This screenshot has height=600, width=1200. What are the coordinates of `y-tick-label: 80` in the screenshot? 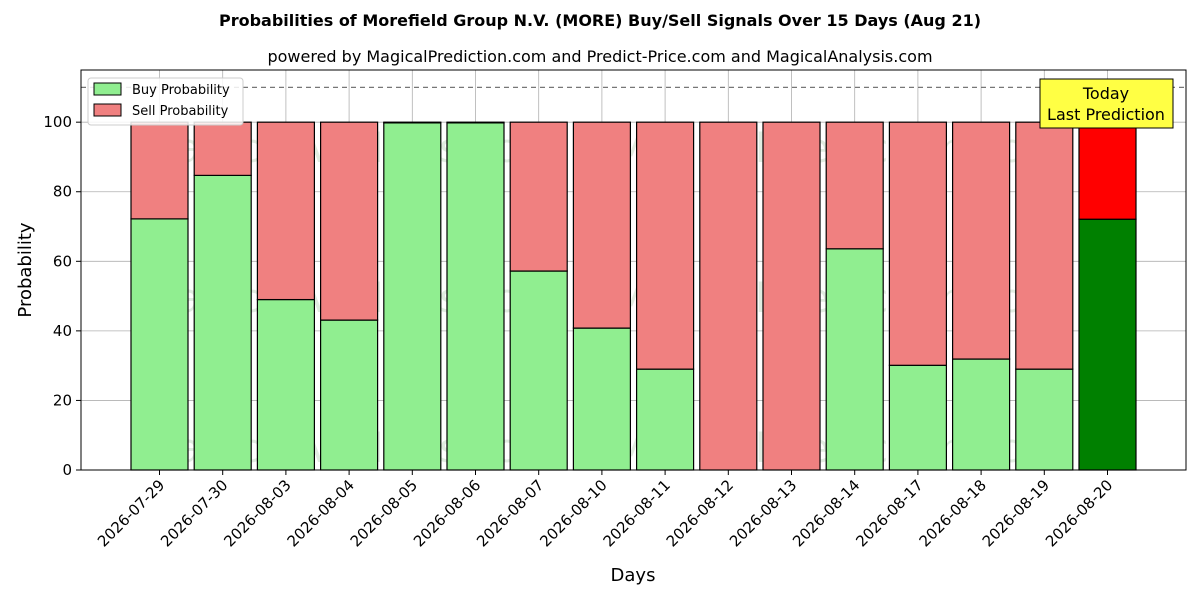 It's located at (62, 192).